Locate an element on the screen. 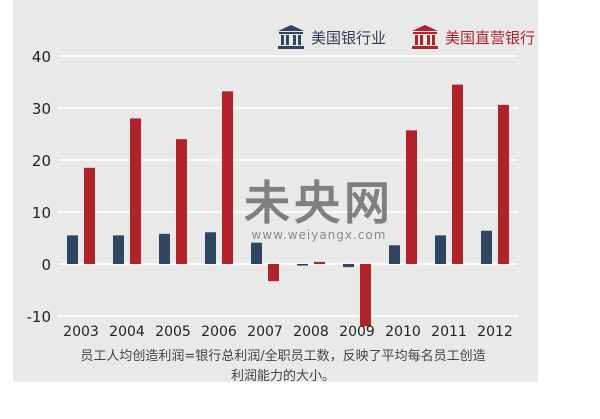 This screenshot has width=600, height=419. bar-us-banking-2003 is located at coordinates (72, 249).